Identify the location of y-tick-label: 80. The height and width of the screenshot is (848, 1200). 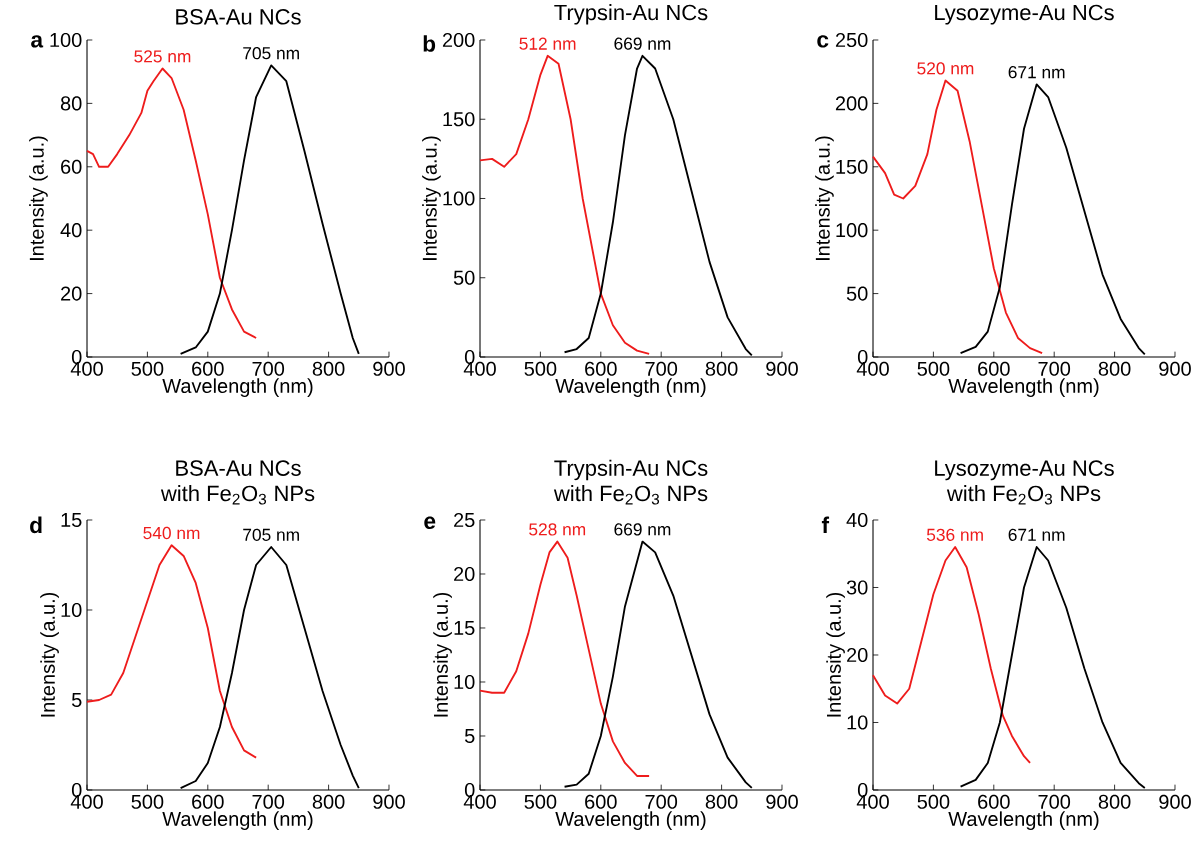
(71, 103).